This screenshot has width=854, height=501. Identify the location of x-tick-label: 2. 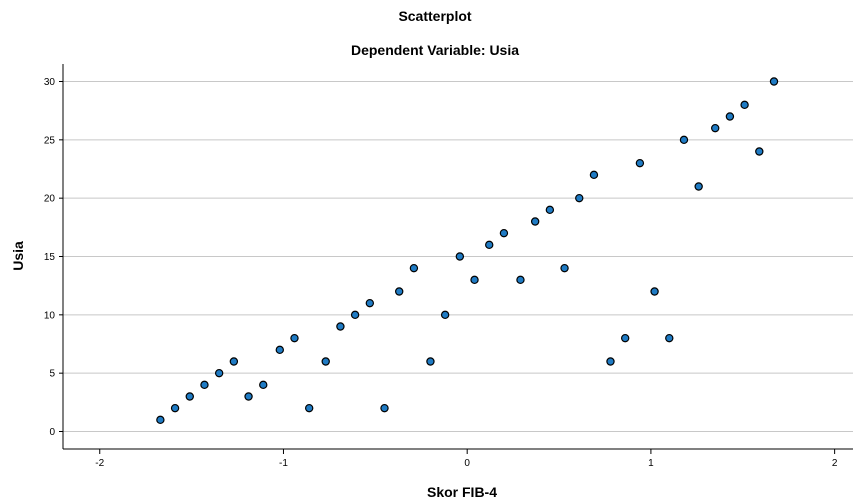
(835, 463).